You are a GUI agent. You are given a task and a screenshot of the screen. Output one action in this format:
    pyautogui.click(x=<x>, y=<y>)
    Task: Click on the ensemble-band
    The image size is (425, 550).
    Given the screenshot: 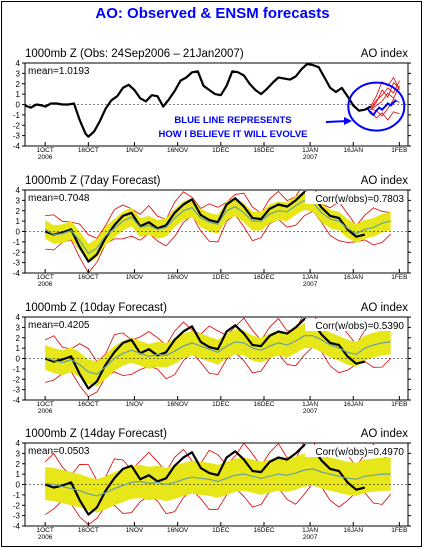 What is the action you would take?
    pyautogui.click(x=218, y=227)
    